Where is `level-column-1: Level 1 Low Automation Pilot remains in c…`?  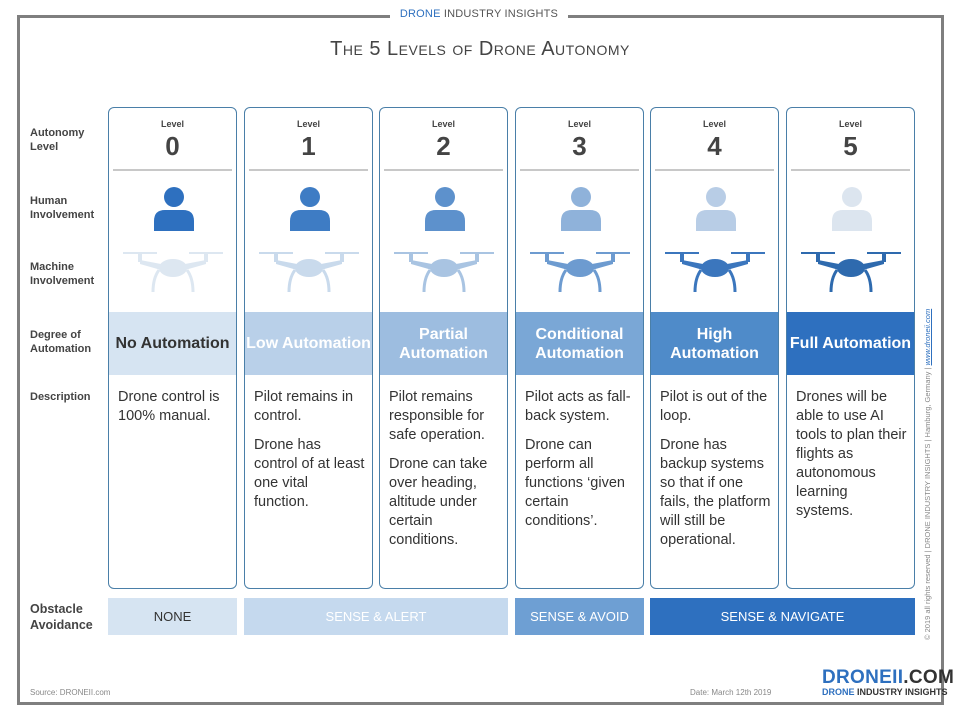 level-column-1: Level 1 Low Automation Pilot remains in c… is located at coordinates (308, 348).